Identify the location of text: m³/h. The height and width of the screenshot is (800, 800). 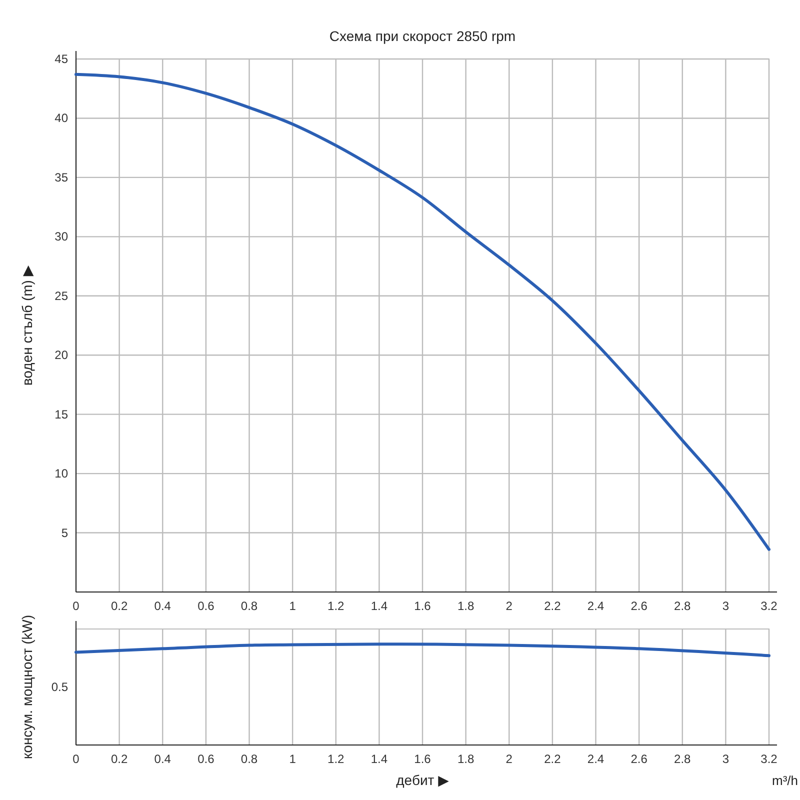
(785, 780).